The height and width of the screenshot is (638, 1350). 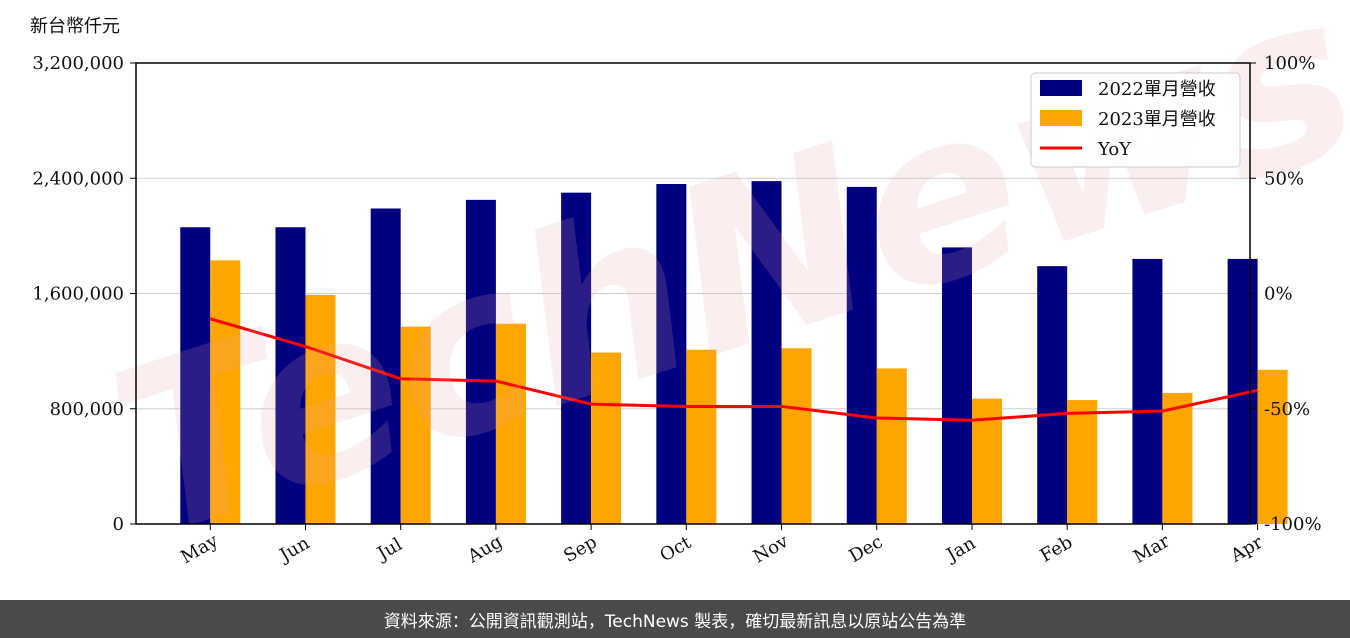 What do you see at coordinates (1278, 294) in the screenshot?
I see `y2-tick-label: 0%` at bounding box center [1278, 294].